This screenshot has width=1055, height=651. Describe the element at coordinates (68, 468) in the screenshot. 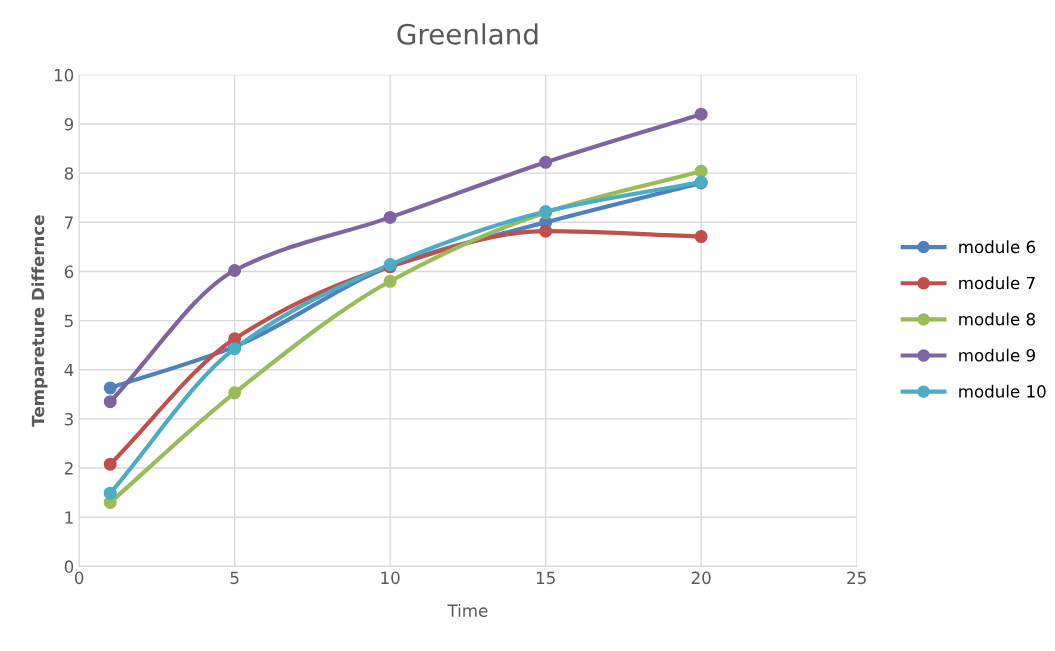

I see `y-tick-label: 2` at that location.